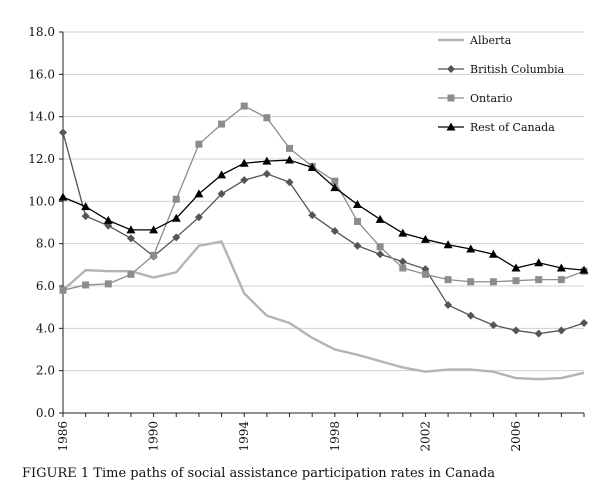  What do you see at coordinates (45, 286) in the screenshot?
I see `y-tick-label: 6.0` at bounding box center [45, 286].